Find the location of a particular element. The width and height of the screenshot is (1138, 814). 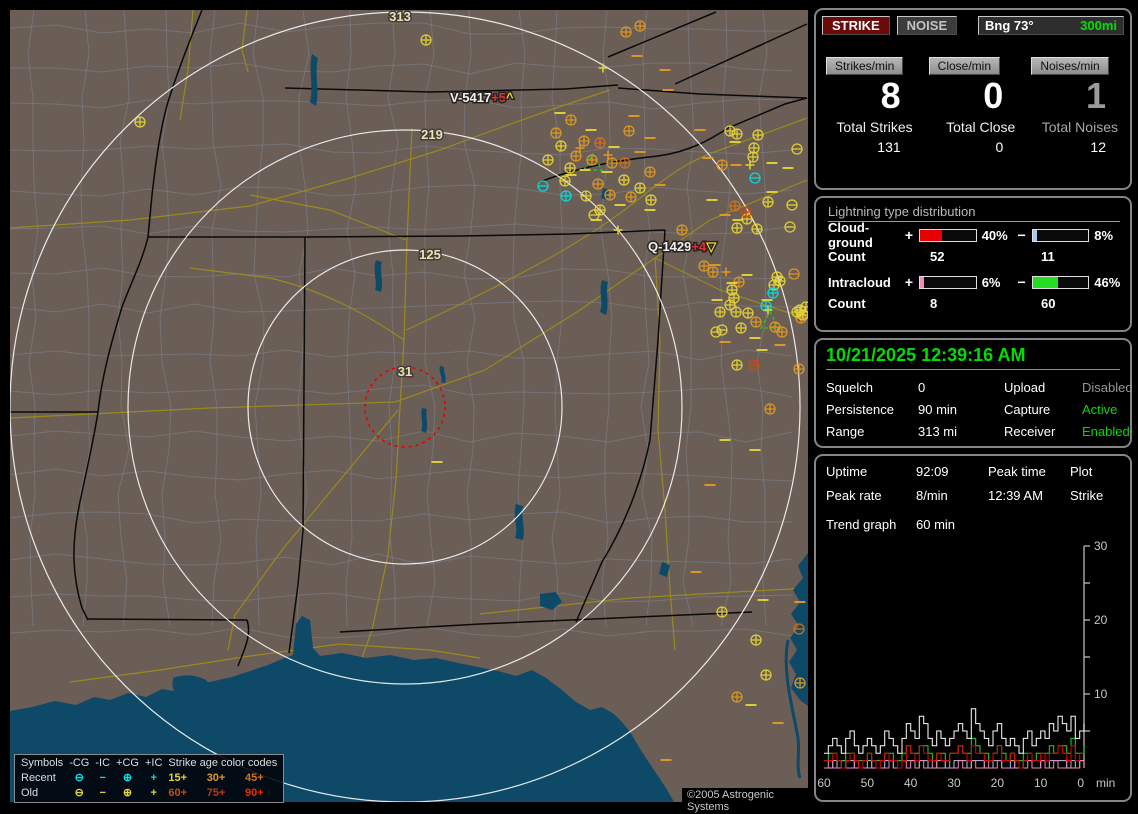

x-tick-label: 40 is located at coordinates (911, 783).